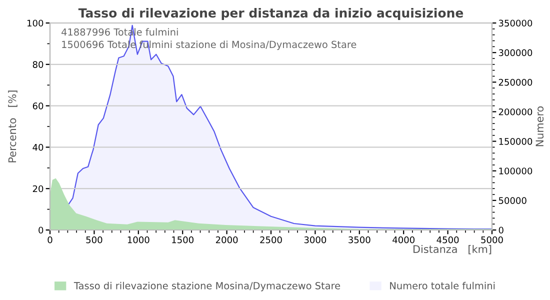 The image size is (550, 300). I want to click on y-tick-label: 80, so click(38, 64).